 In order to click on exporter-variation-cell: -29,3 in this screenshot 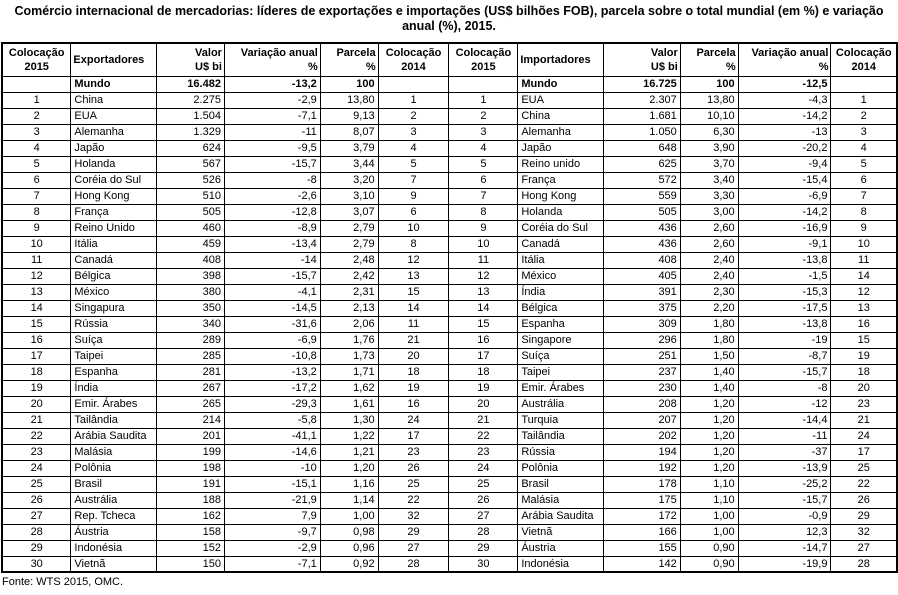, I will do `click(272, 404)`.